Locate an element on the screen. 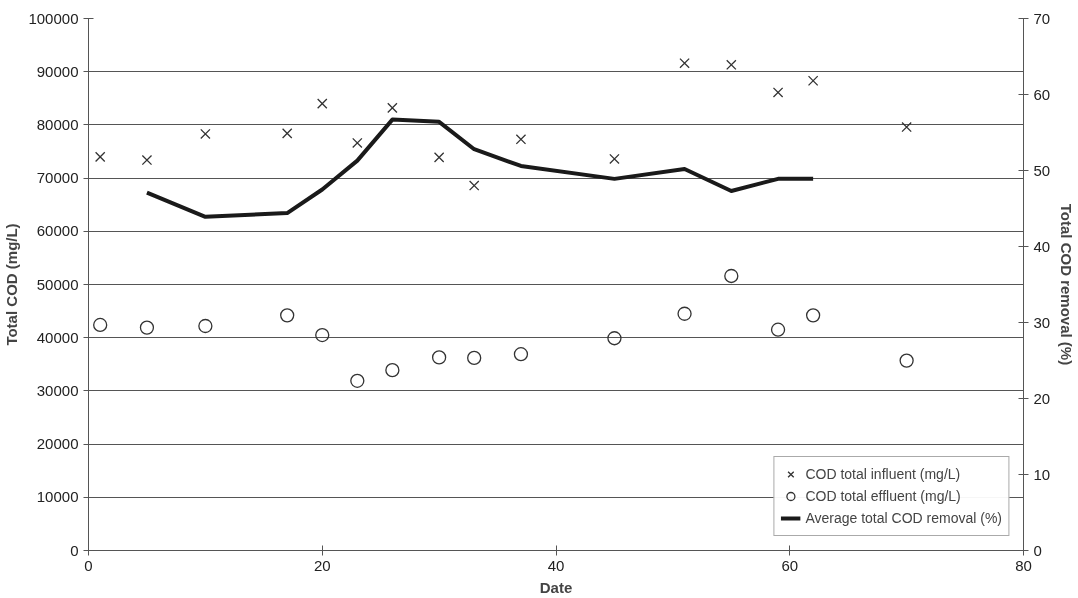  y-tick-label: 0 is located at coordinates (74, 550).